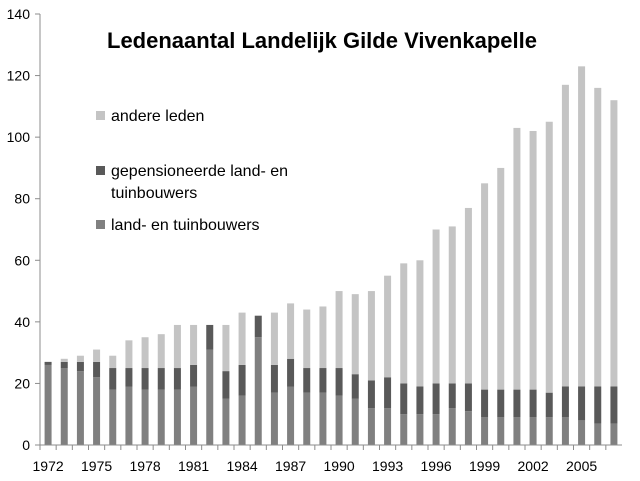 This screenshot has height=481, width=640. What do you see at coordinates (96, 466) in the screenshot?
I see `x-tick-label-1975: 1975` at bounding box center [96, 466].